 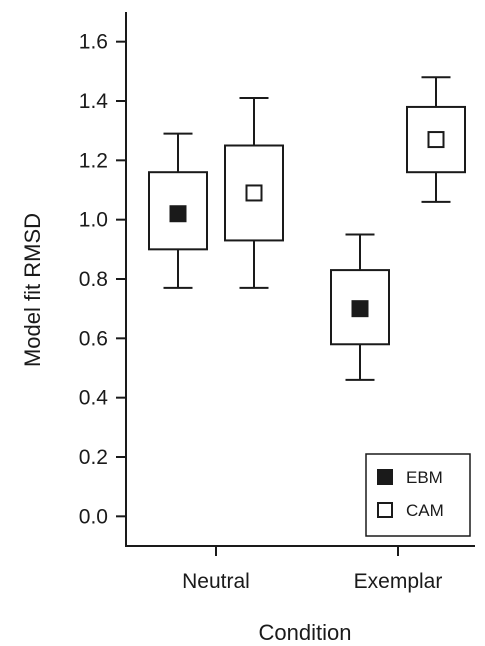 I want to click on legend-label-ebm: EBM, so click(x=424, y=477).